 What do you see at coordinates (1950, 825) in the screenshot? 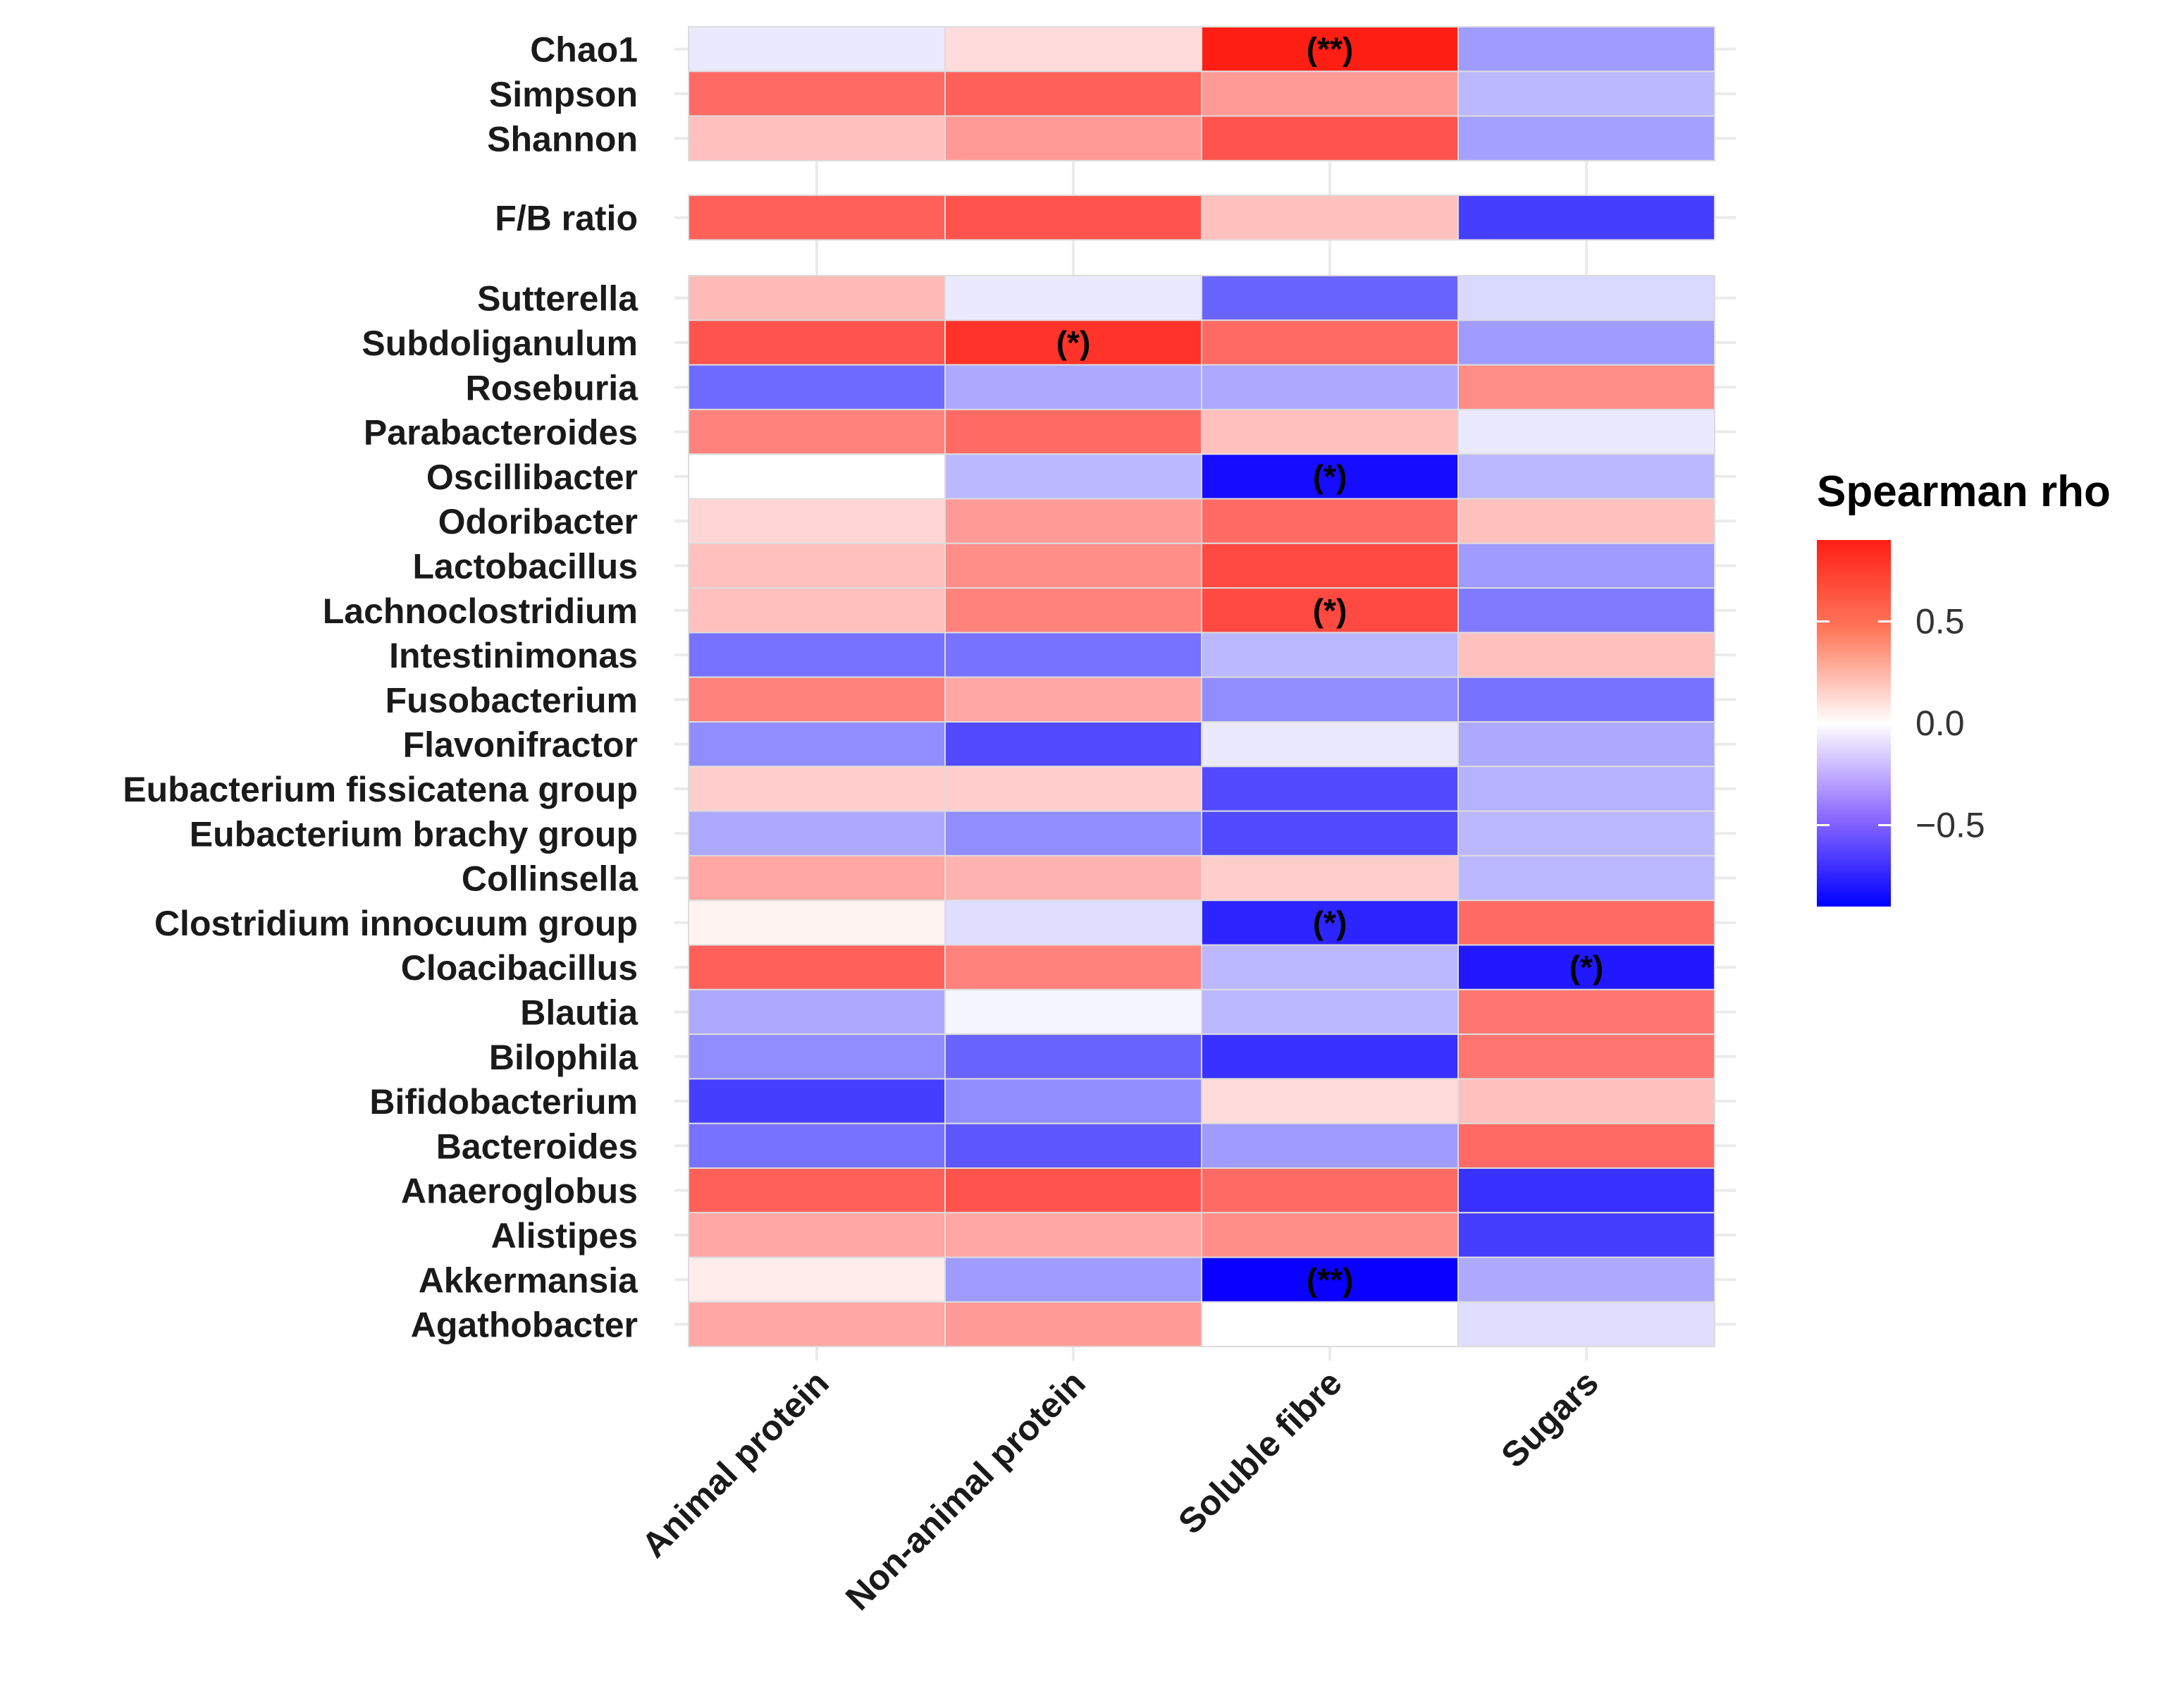
I see `legend-tick-label: −0.5` at bounding box center [1950, 825].